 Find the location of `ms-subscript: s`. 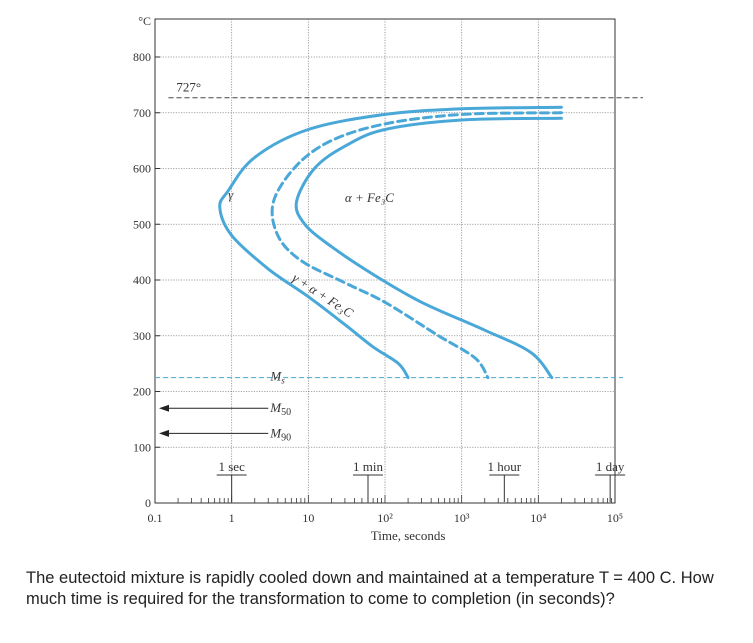

ms-subscript: s is located at coordinates (283, 381).